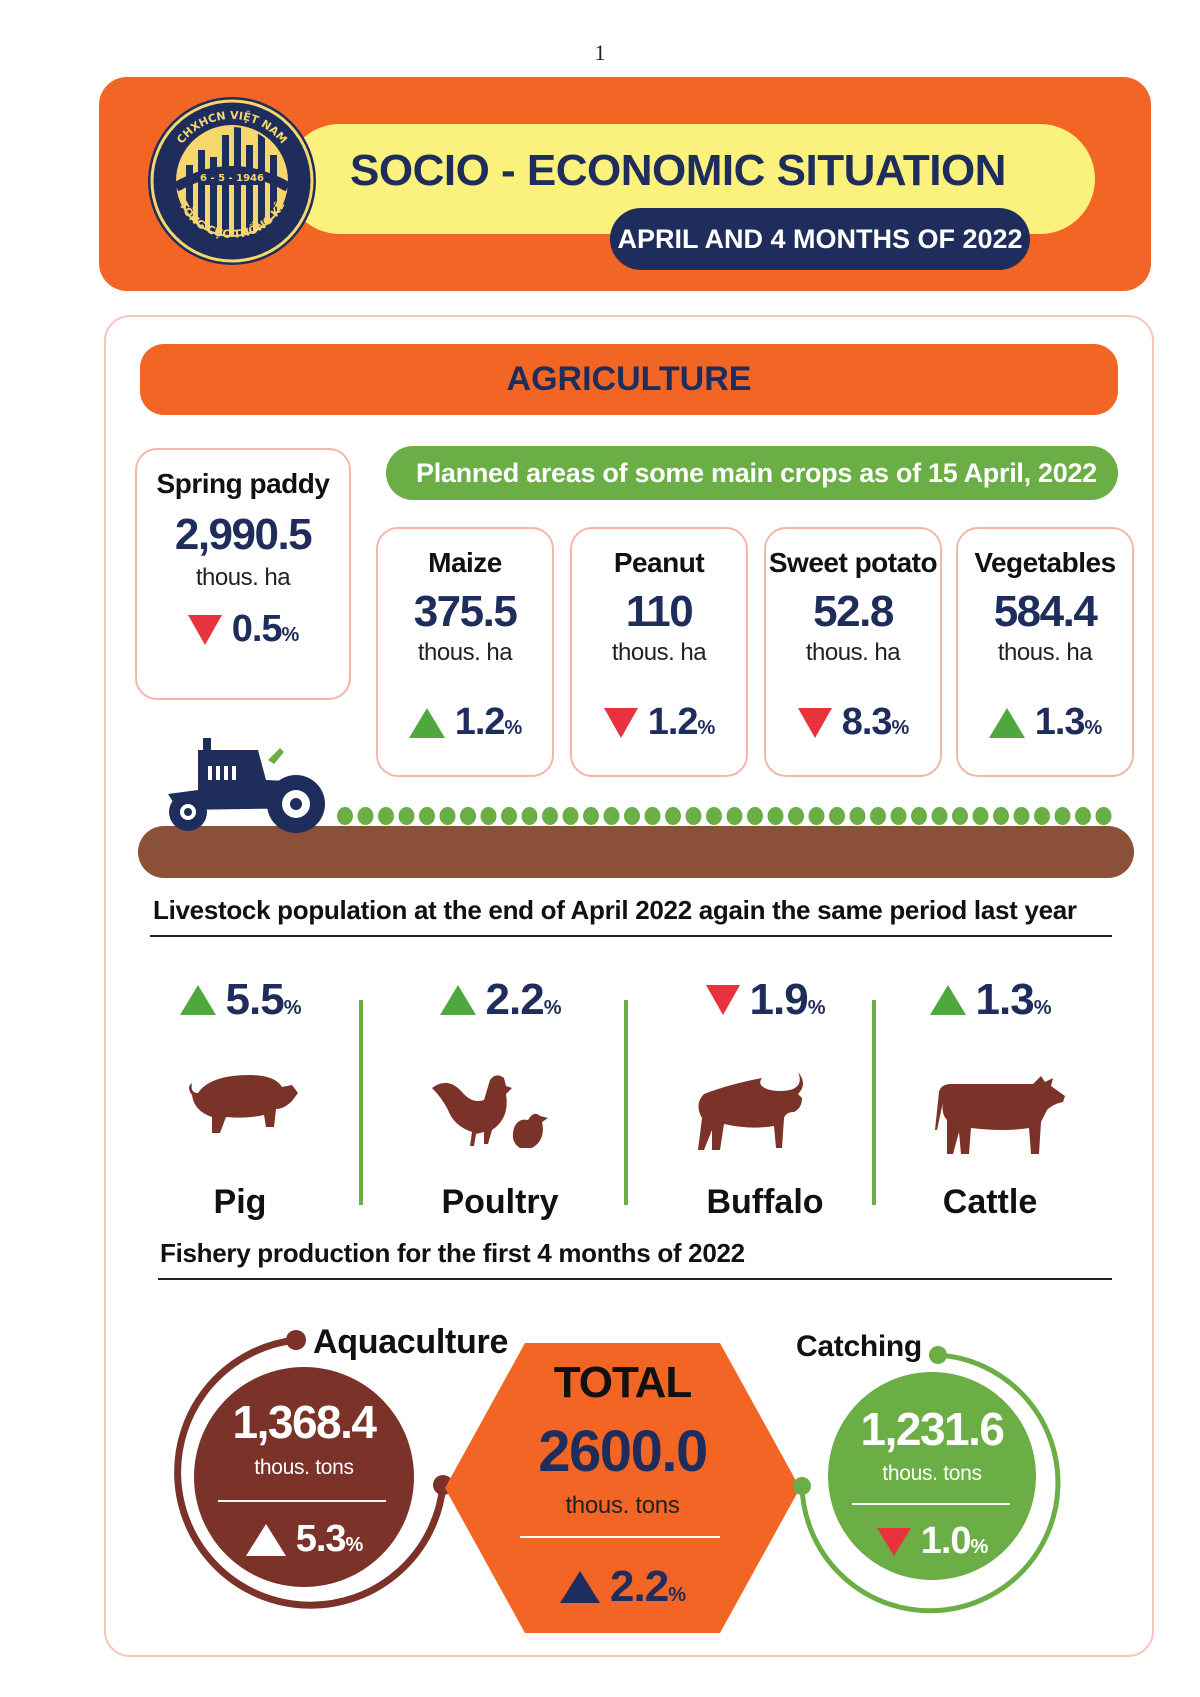 The height and width of the screenshot is (1697, 1200). I want to click on crop-change-value: 1.3, so click(1060, 722).